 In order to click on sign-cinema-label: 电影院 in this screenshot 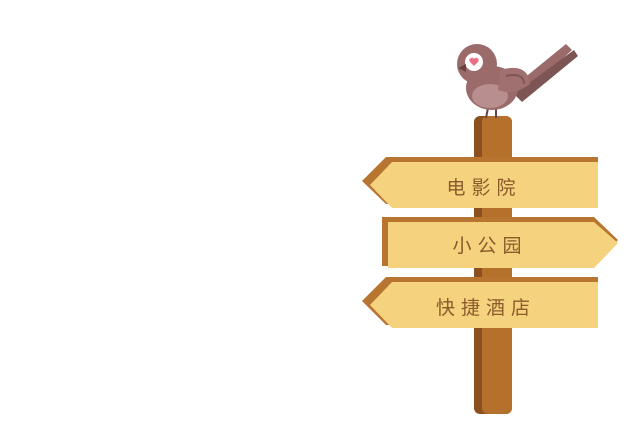, I will do `click(483, 188)`.